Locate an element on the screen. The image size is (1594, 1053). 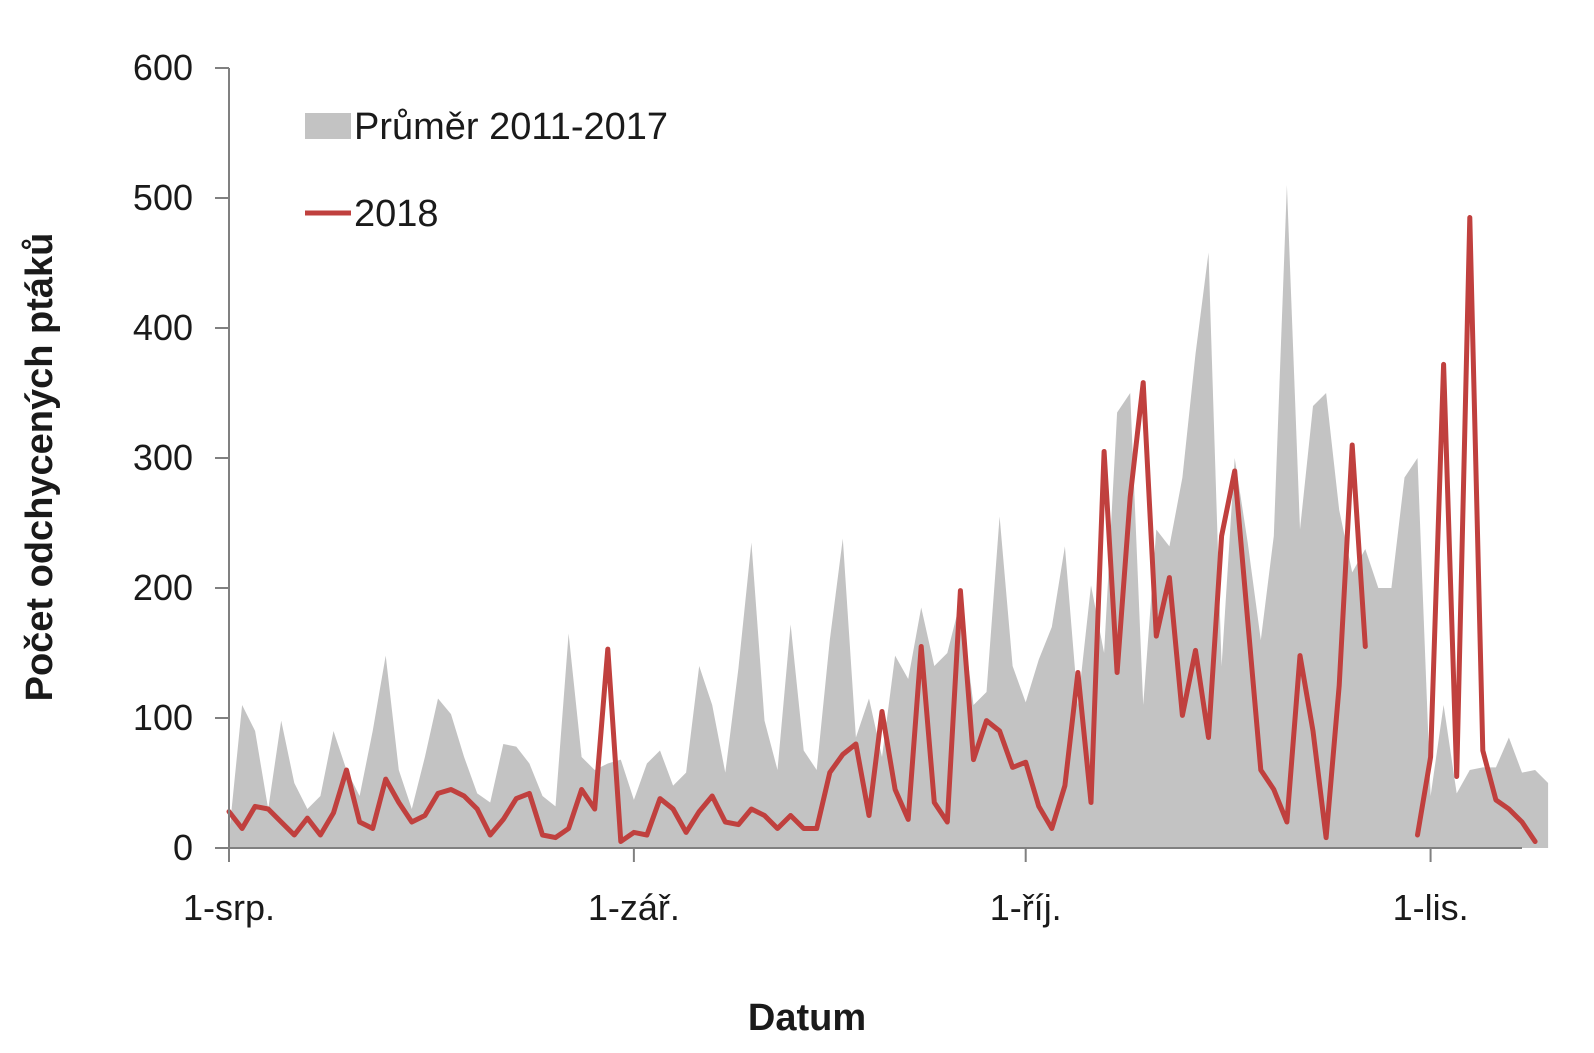
y-tick-label: 300 is located at coordinates (163, 457).